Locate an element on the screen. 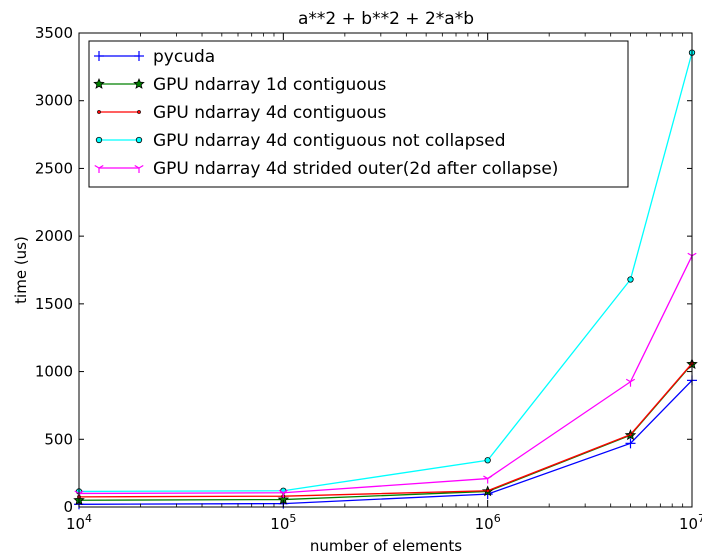  legend-entry-2: GPU ndarray 1d contiguous is located at coordinates (239, 85).